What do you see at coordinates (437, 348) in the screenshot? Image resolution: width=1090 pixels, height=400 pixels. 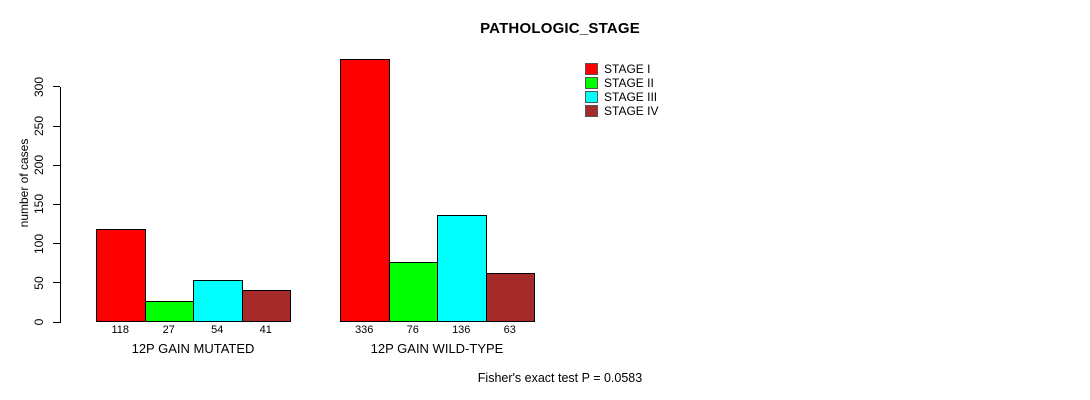 I see `x-category-label: 12P GAIN WILD-TYPE` at bounding box center [437, 348].